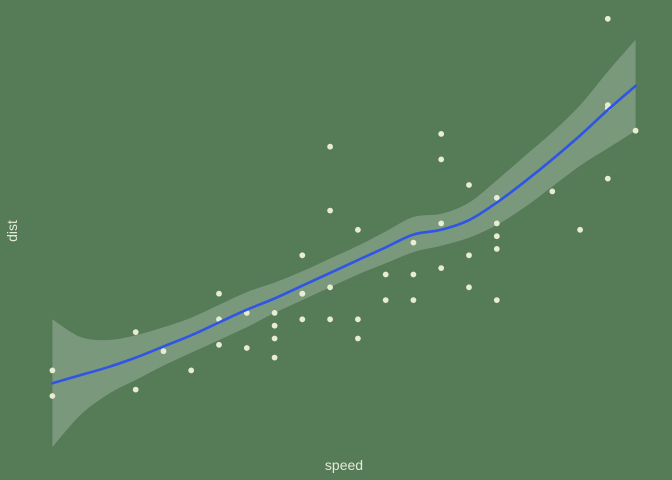 This screenshot has width=672, height=480. I want to click on x-axis-title: speed, so click(344, 465).